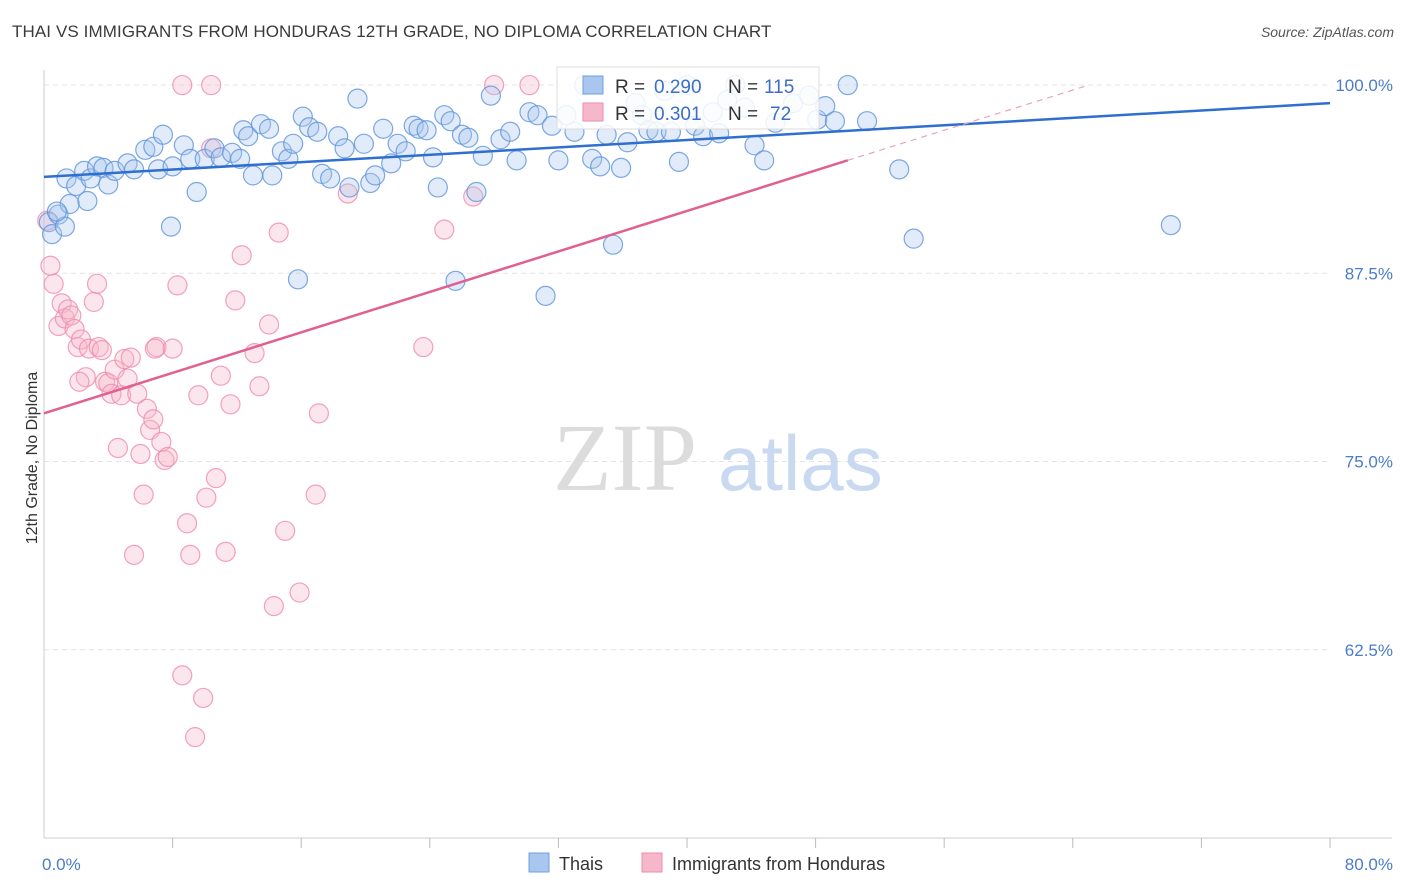  What do you see at coordinates (743, 87) in the screenshot?
I see `thais-n-label: N =` at bounding box center [743, 87].